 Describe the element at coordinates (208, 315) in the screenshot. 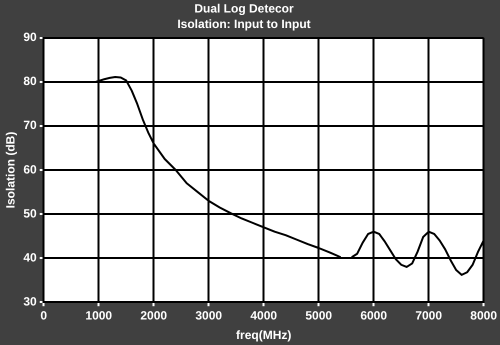

I see `x-tick-label: 3000` at that location.